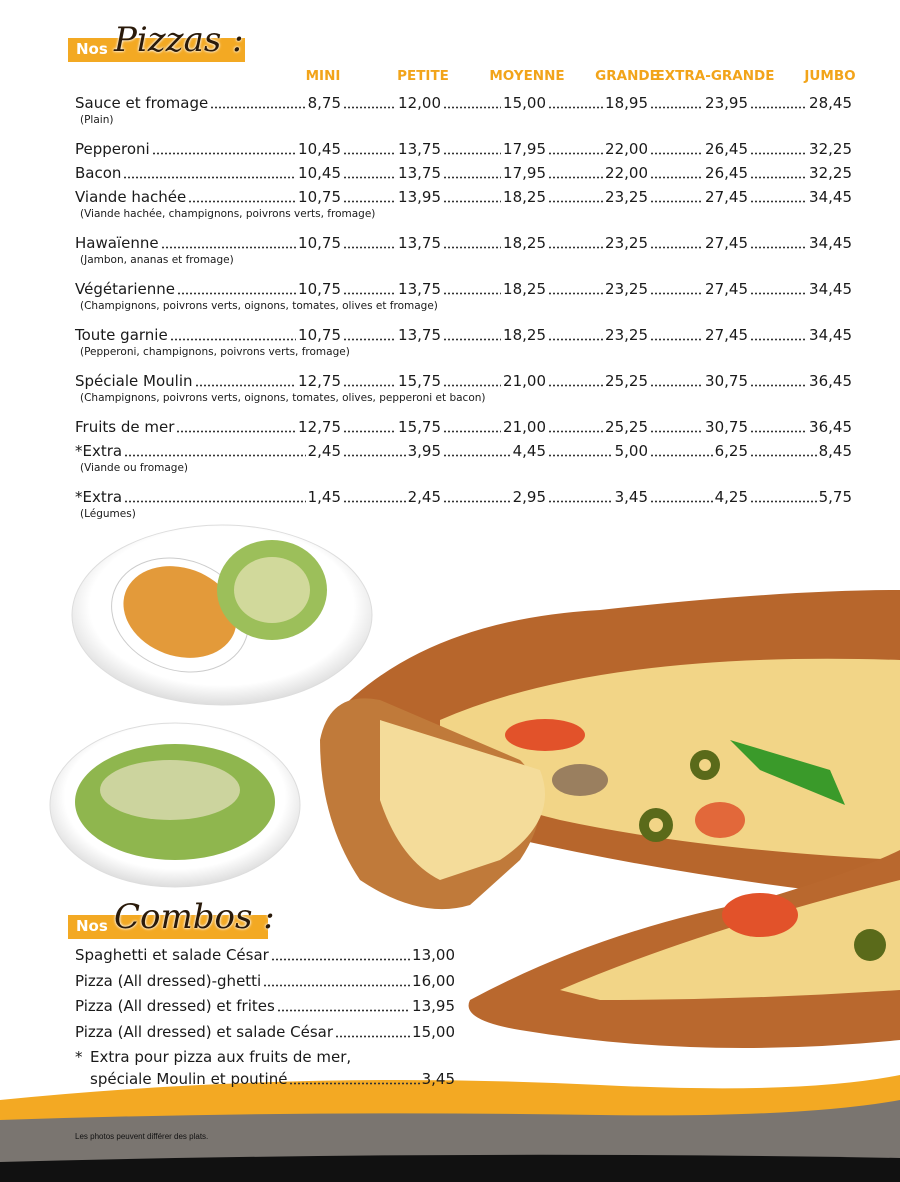 This screenshot has width=900, height=1182. I want to click on price-cell: Pepperoni 10,45, so click(208, 149).